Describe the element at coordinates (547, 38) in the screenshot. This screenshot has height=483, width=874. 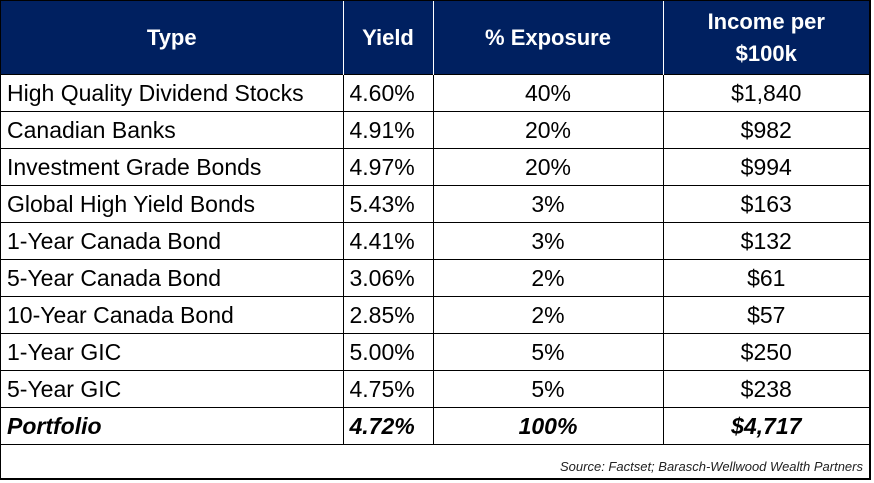
I see `header-exposure: % Exposure` at that location.